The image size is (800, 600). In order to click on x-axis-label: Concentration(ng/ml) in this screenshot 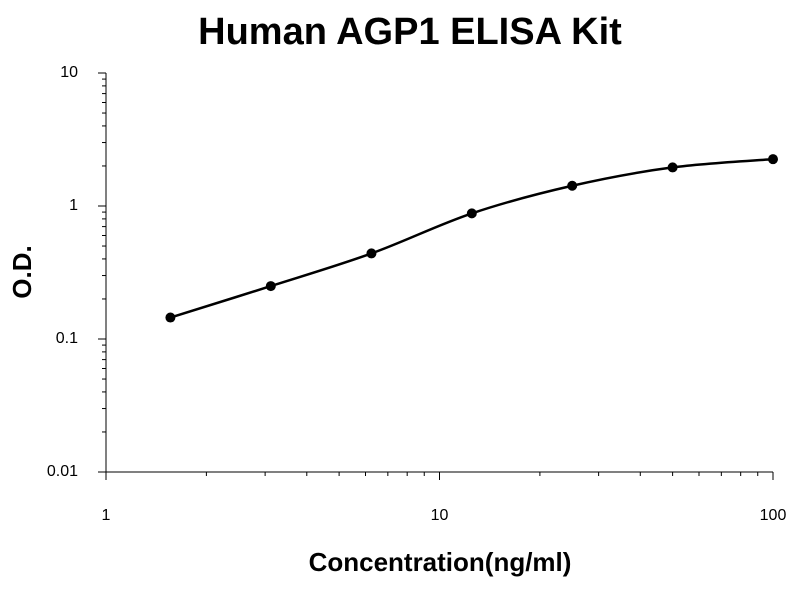, I will do `click(440, 562)`.